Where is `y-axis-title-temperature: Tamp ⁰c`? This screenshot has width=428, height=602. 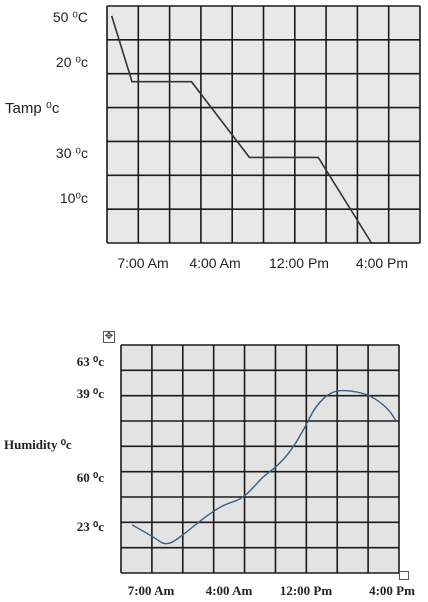
y-axis-title-temperature: Tamp ⁰c is located at coordinates (32, 108).